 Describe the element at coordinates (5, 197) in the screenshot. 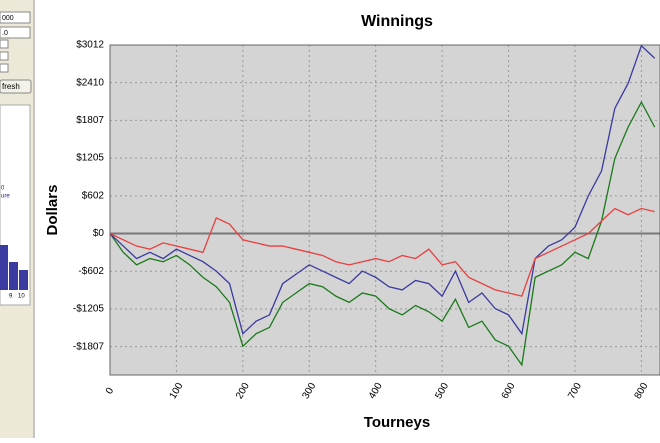

I see `mini-label: ure` at that location.